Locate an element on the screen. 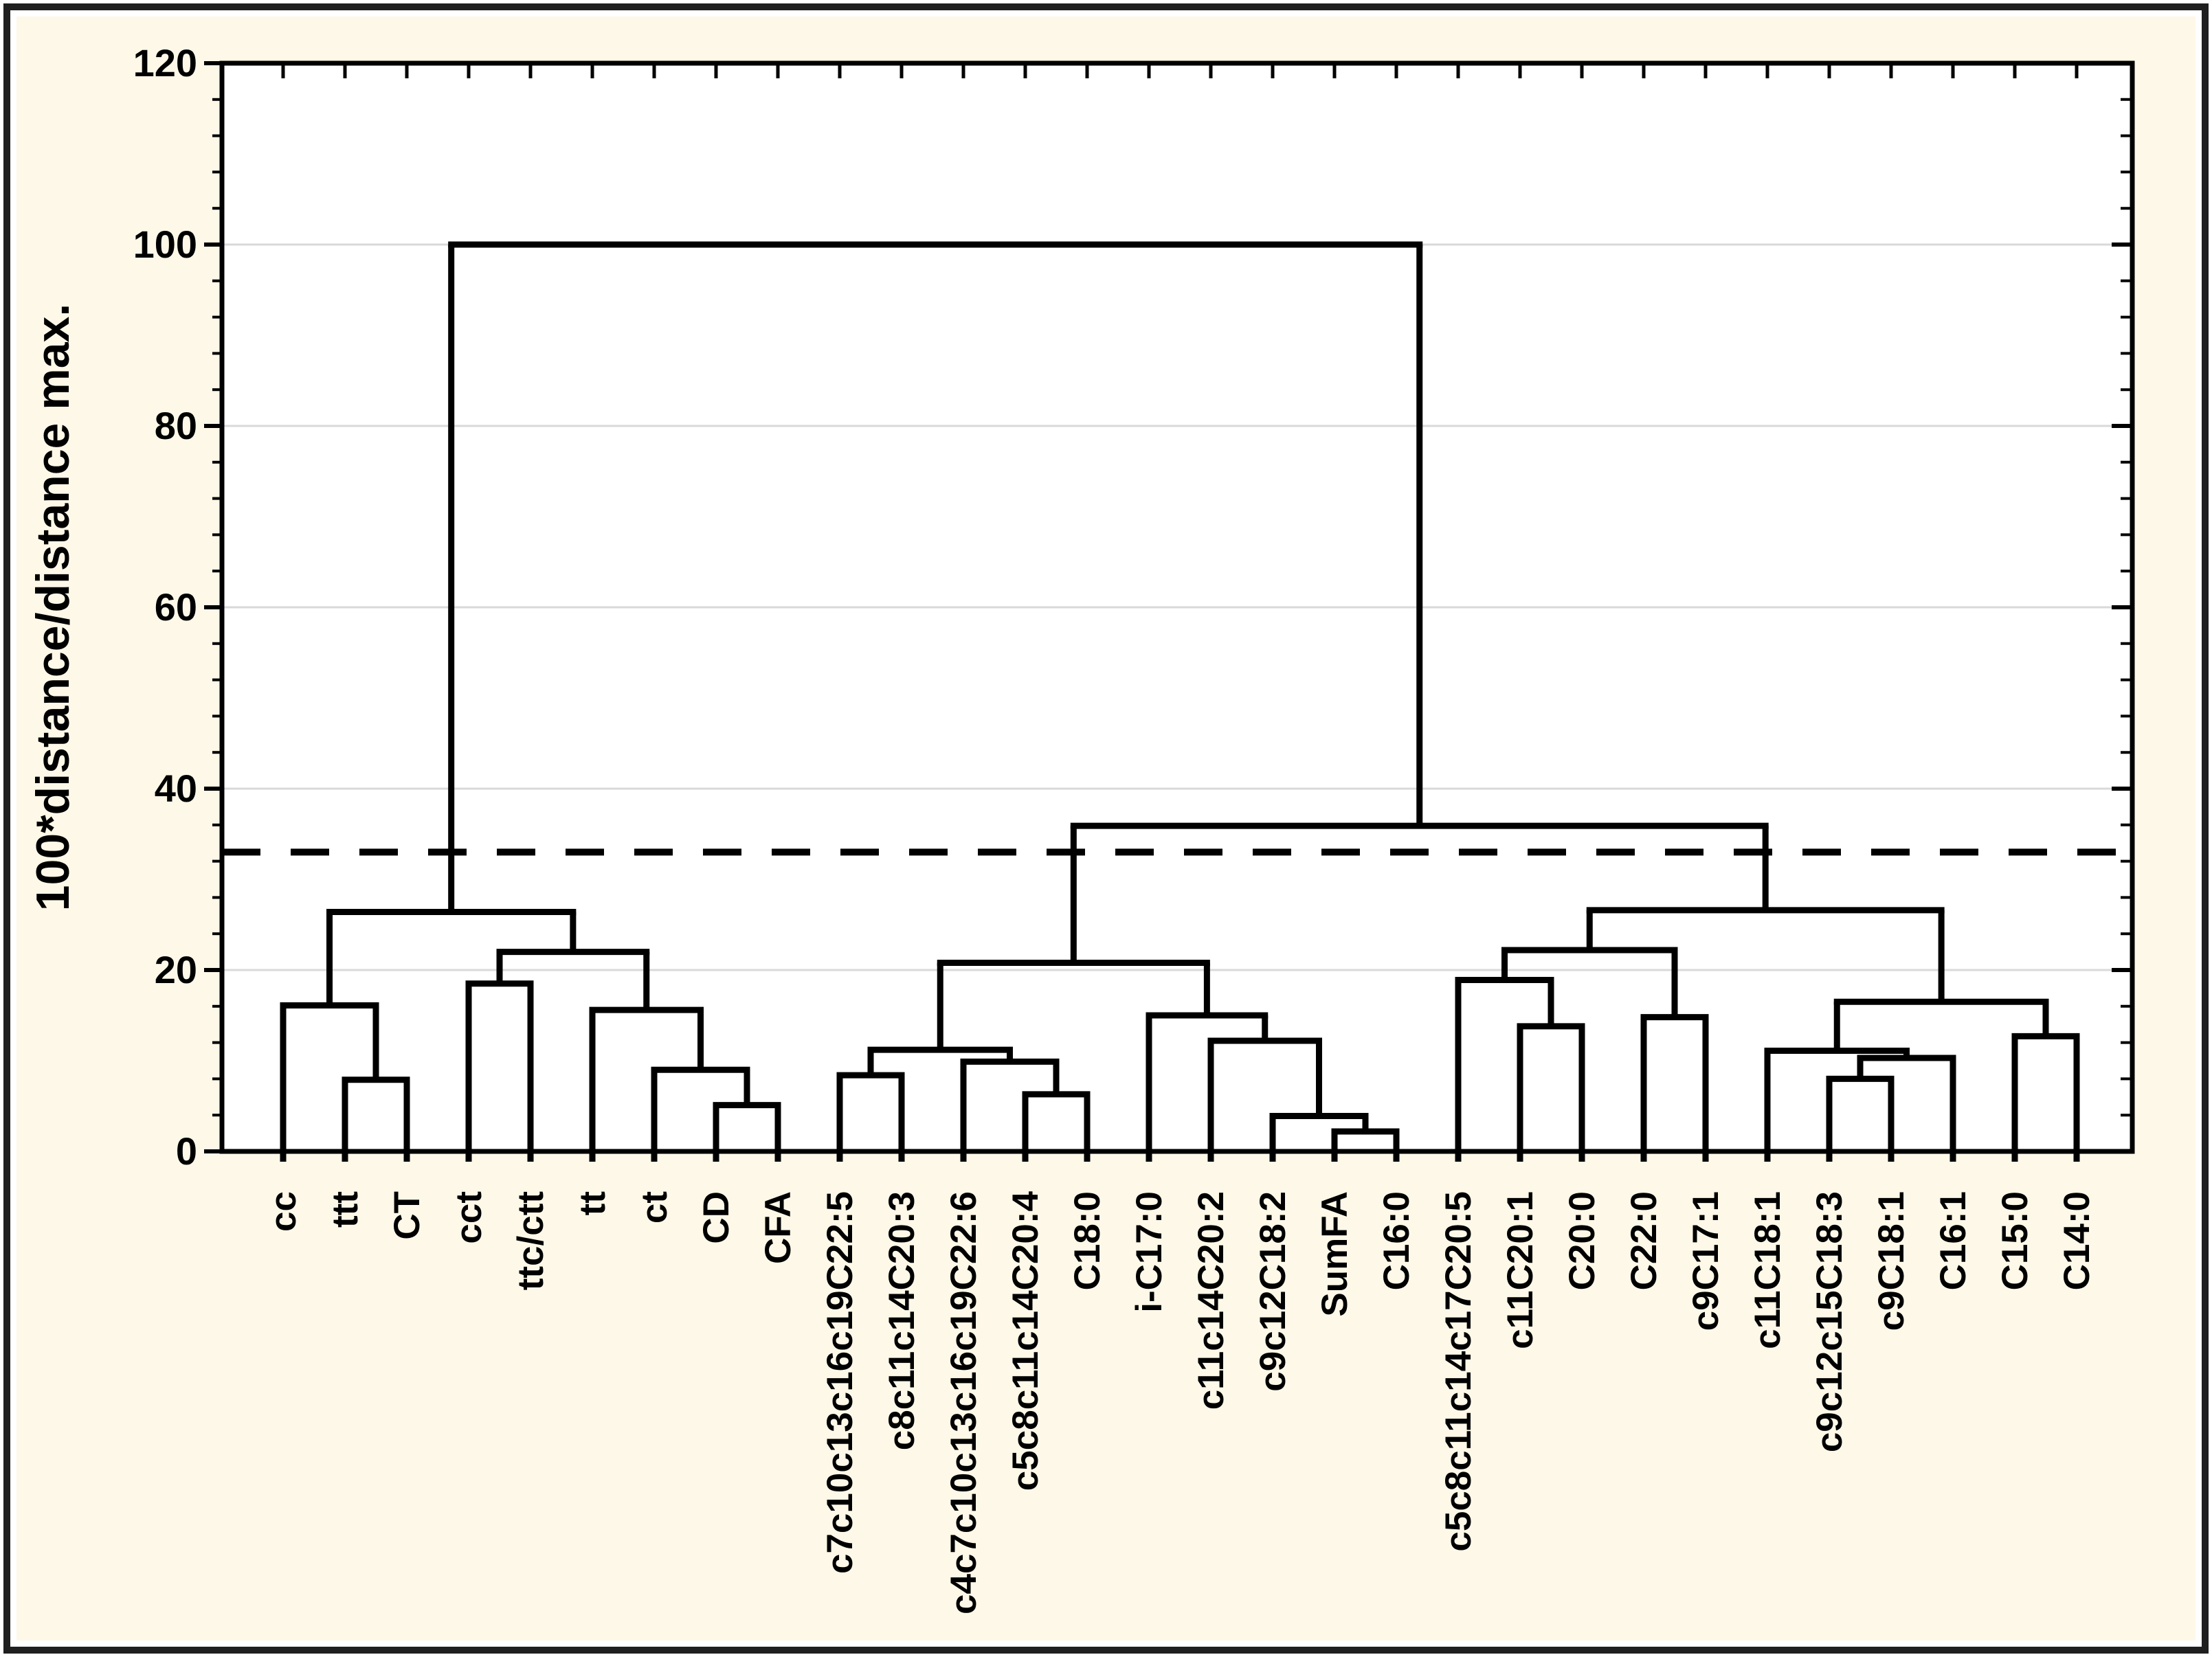 The width and height of the screenshot is (2212, 1657). leaf-label: C18:0 is located at coordinates (1087, 1240).